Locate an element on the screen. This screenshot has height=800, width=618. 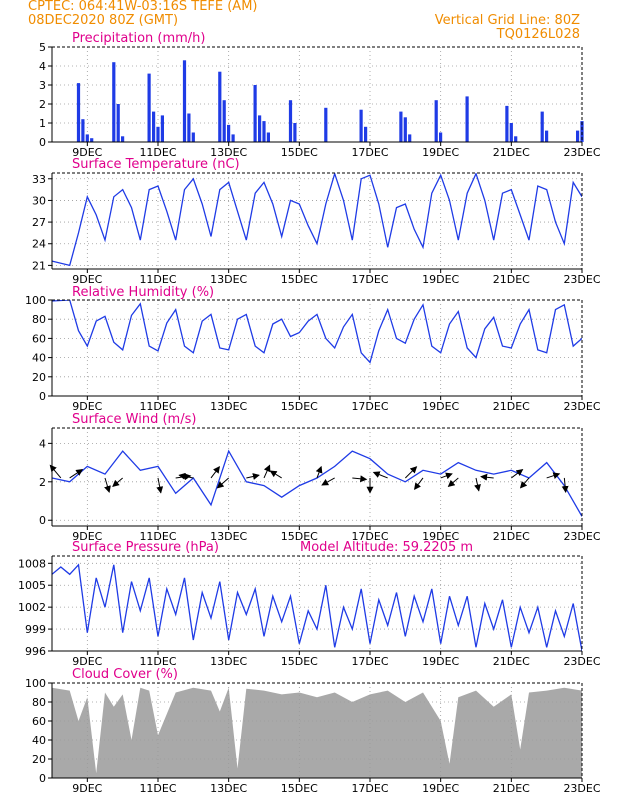
y-tick-label: 27 is located at coordinates (39, 222).